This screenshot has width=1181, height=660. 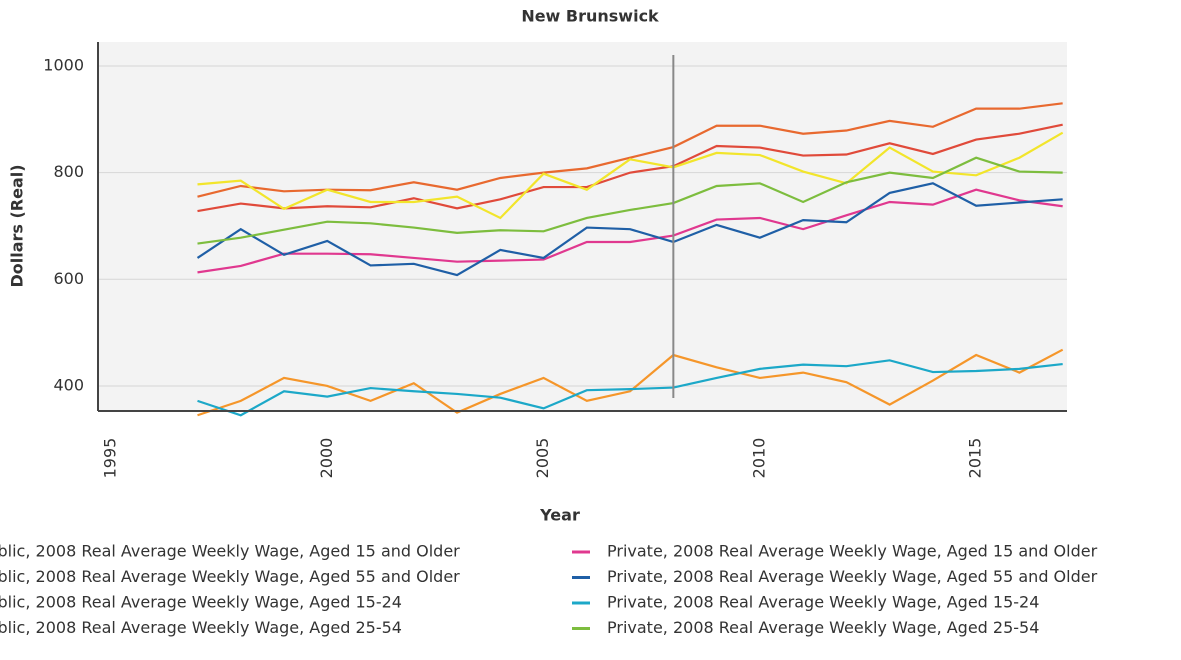 I want to click on y-axis-title: Dollars (Real), so click(x=17, y=225).